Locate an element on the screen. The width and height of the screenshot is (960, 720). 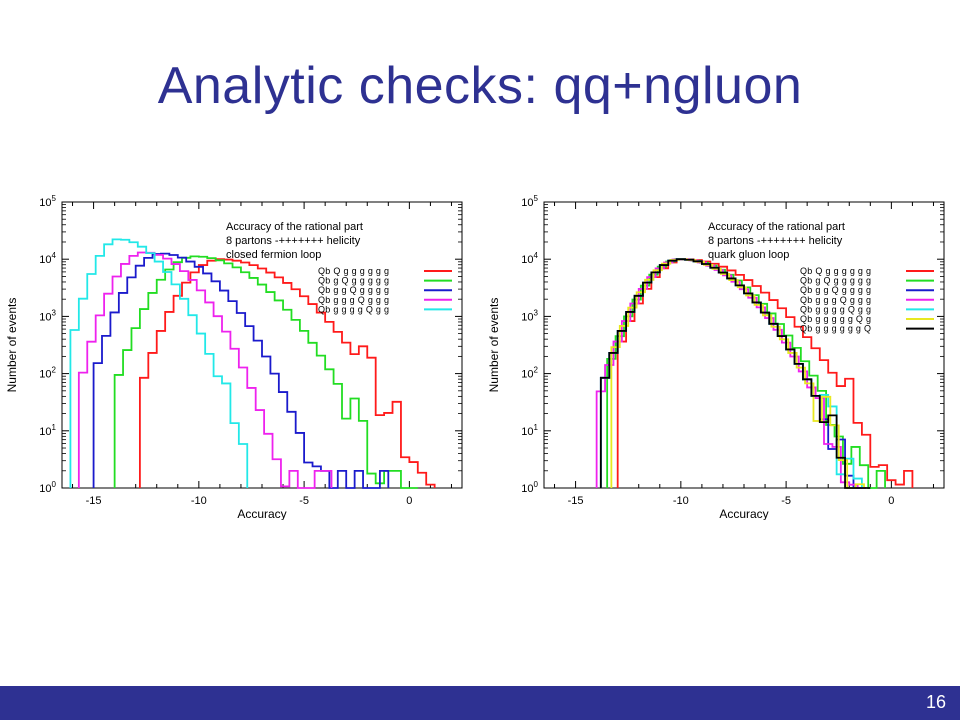
legend-label: Qb g g g g g Q g is located at coordinates (835, 319).